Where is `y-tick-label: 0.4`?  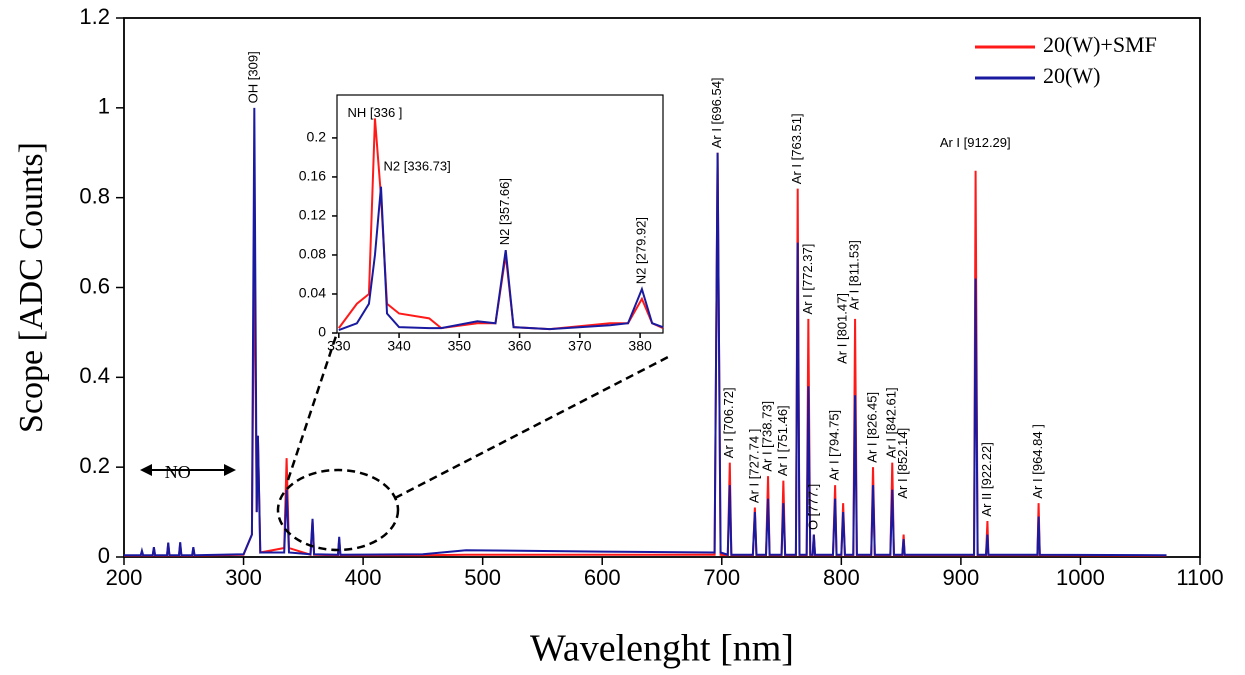 y-tick-label: 0.4 is located at coordinates (94, 375).